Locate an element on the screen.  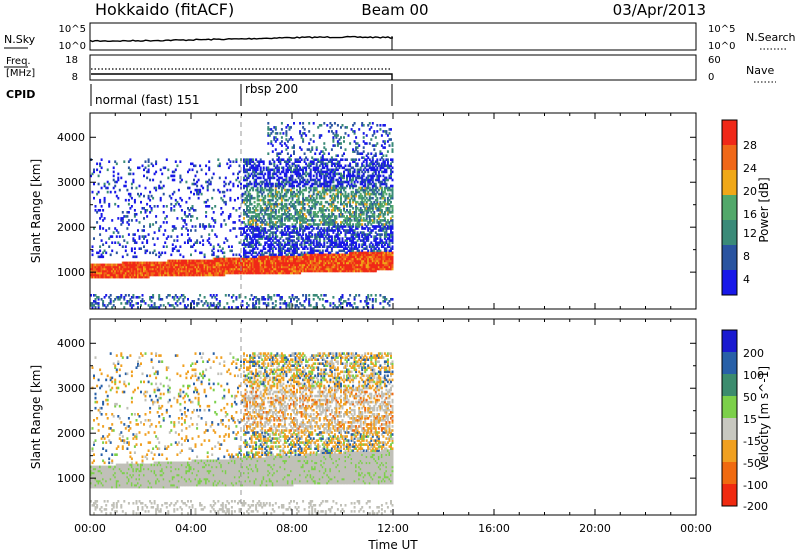
noise-sky-trace is located at coordinates (241, 39).